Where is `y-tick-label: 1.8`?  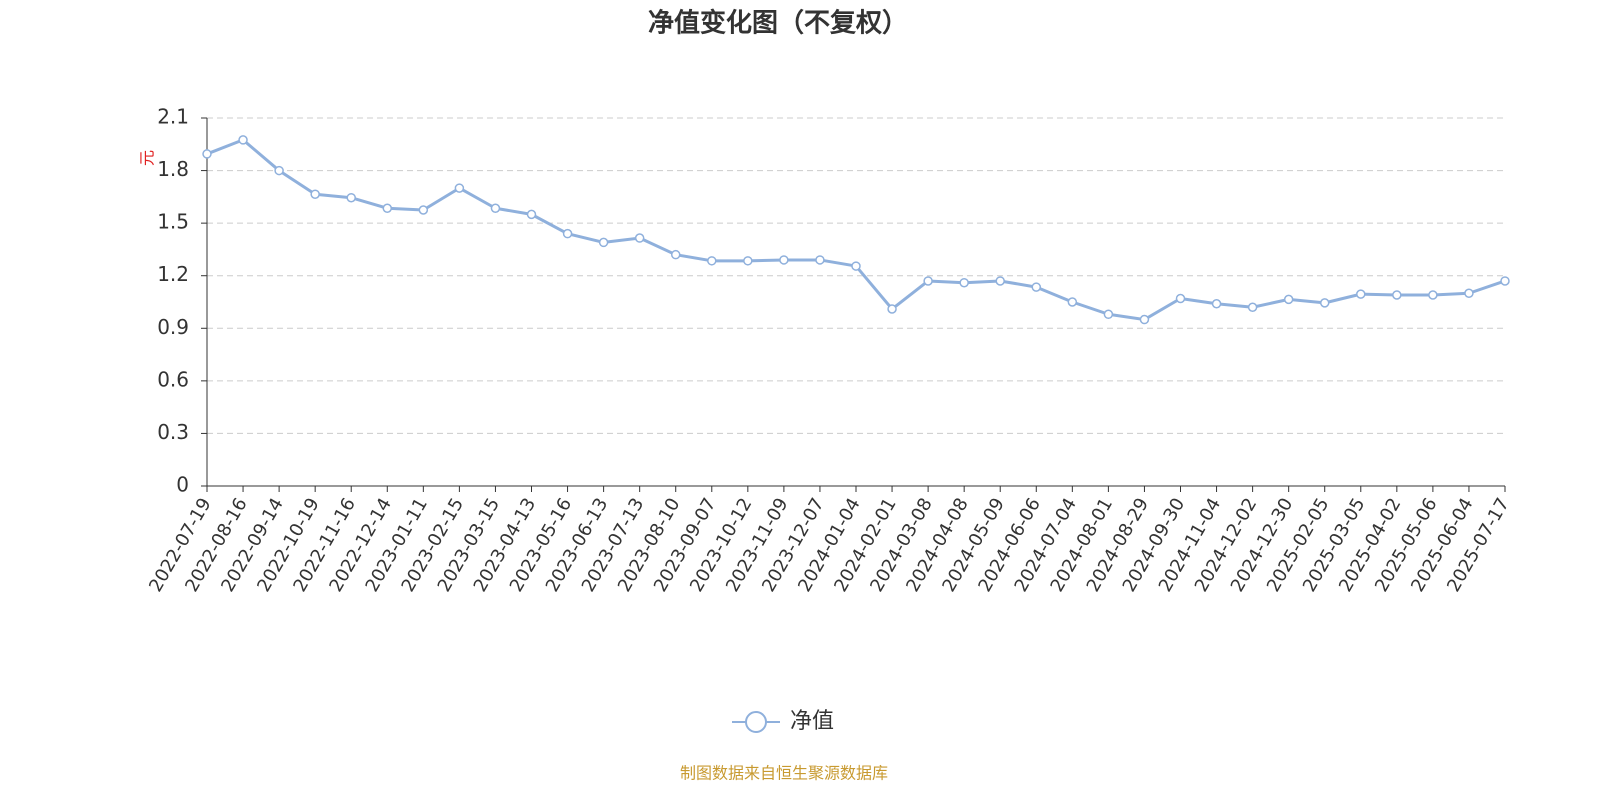 y-tick-label: 1.8 is located at coordinates (173, 169).